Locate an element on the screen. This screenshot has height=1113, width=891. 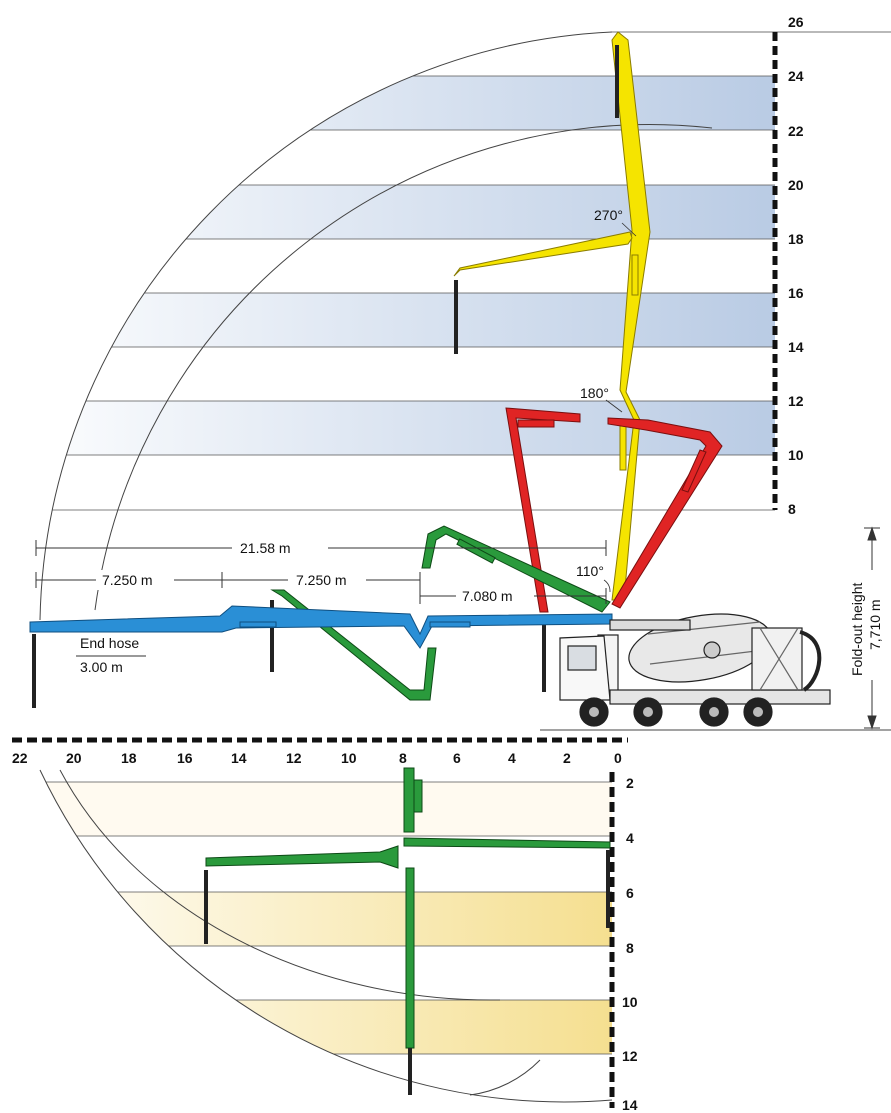
tick-24: 24 is located at coordinates (796, 76).